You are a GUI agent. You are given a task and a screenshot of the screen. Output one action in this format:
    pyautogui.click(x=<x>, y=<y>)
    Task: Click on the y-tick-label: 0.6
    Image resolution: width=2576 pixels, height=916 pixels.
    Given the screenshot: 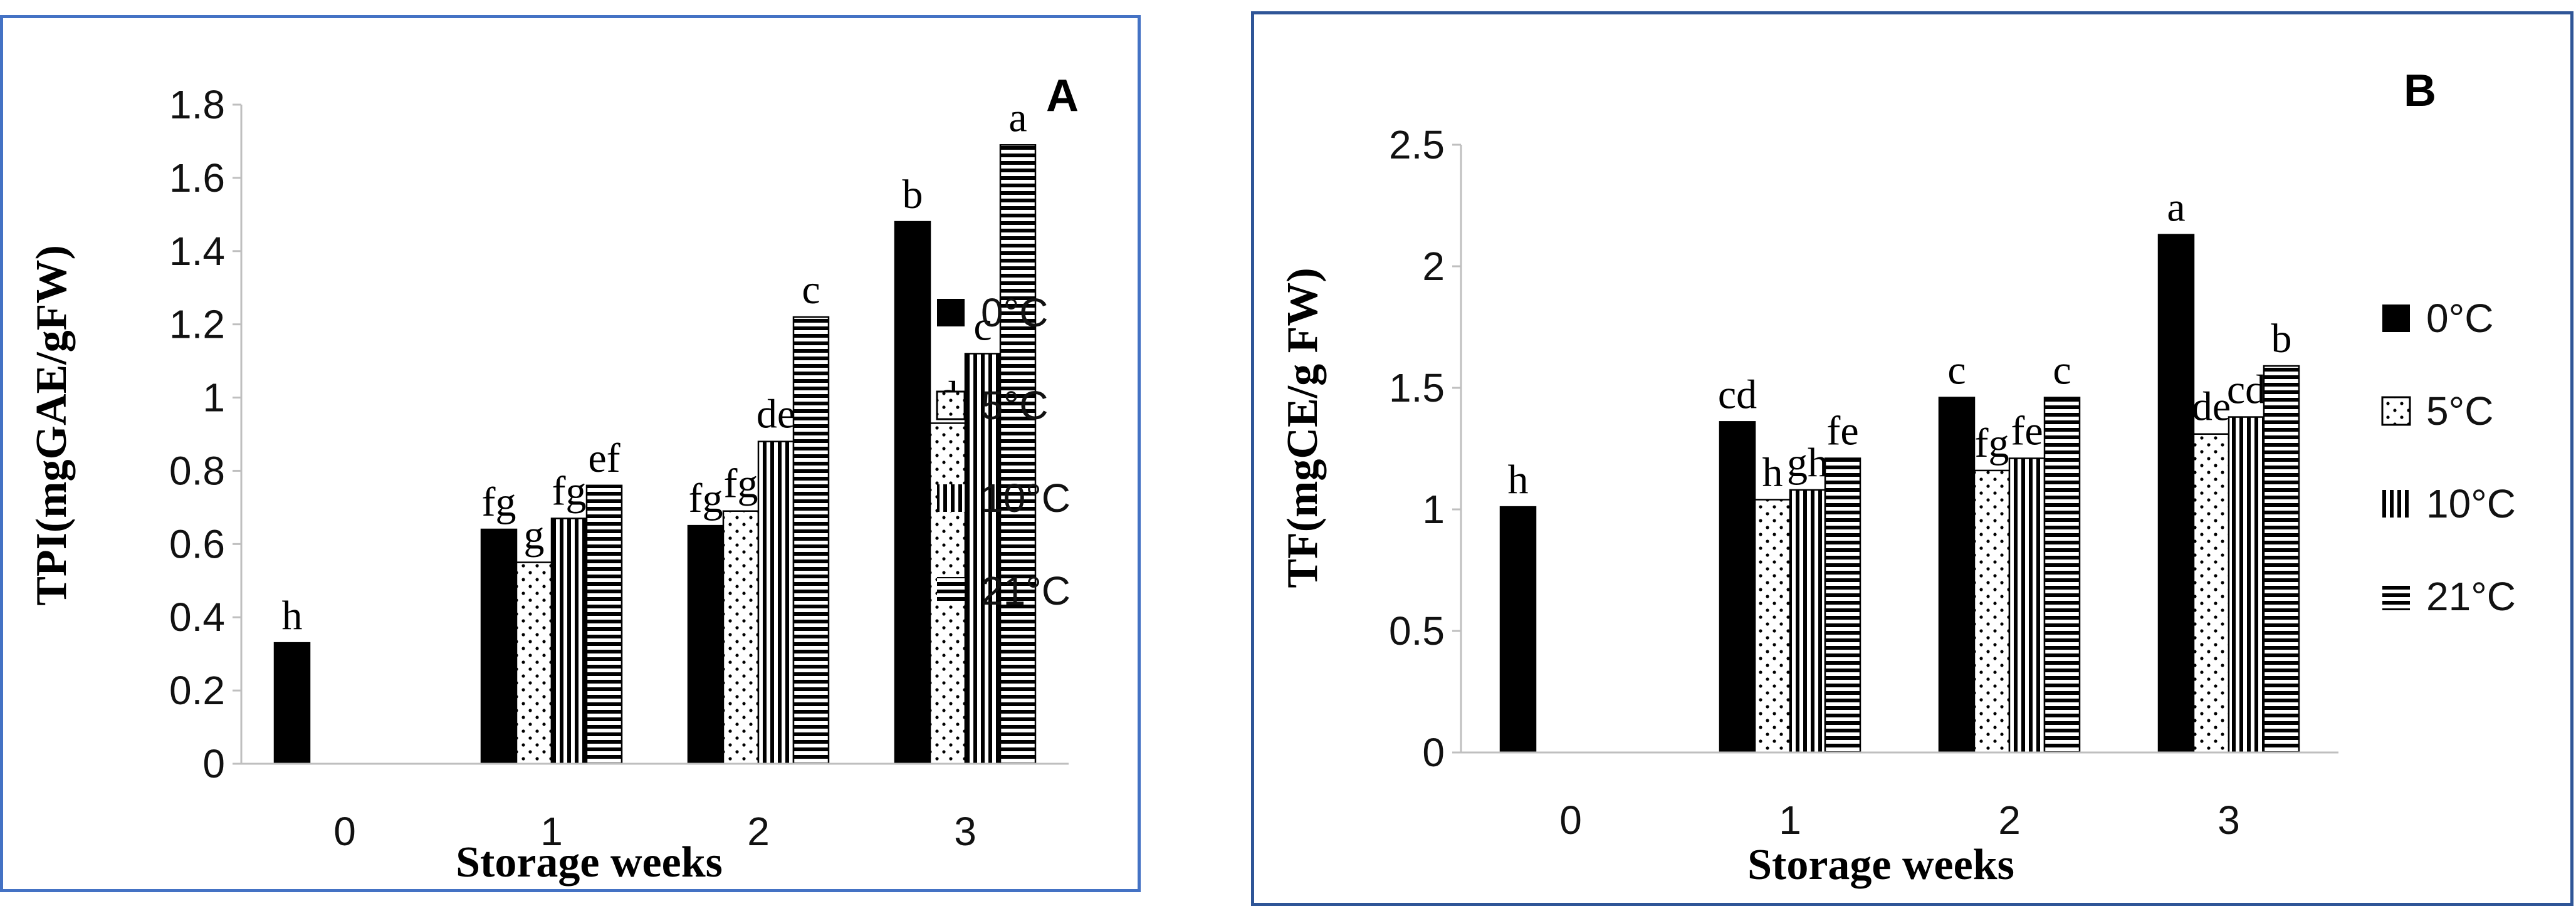 What is the action you would take?
    pyautogui.click(x=197, y=543)
    